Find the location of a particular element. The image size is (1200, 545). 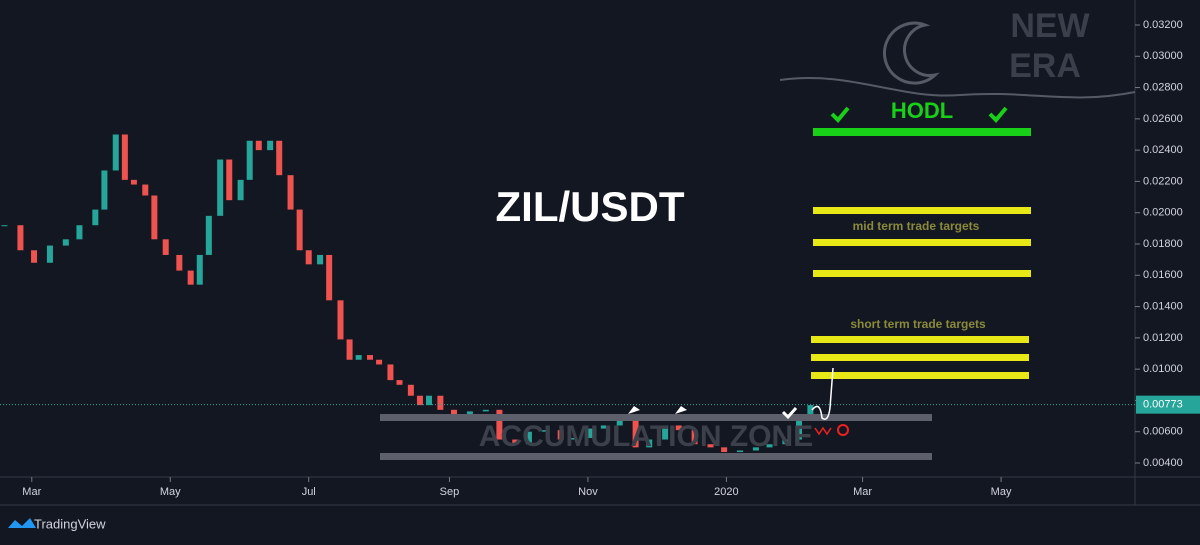

hodl-label: HODL is located at coordinates (922, 110).